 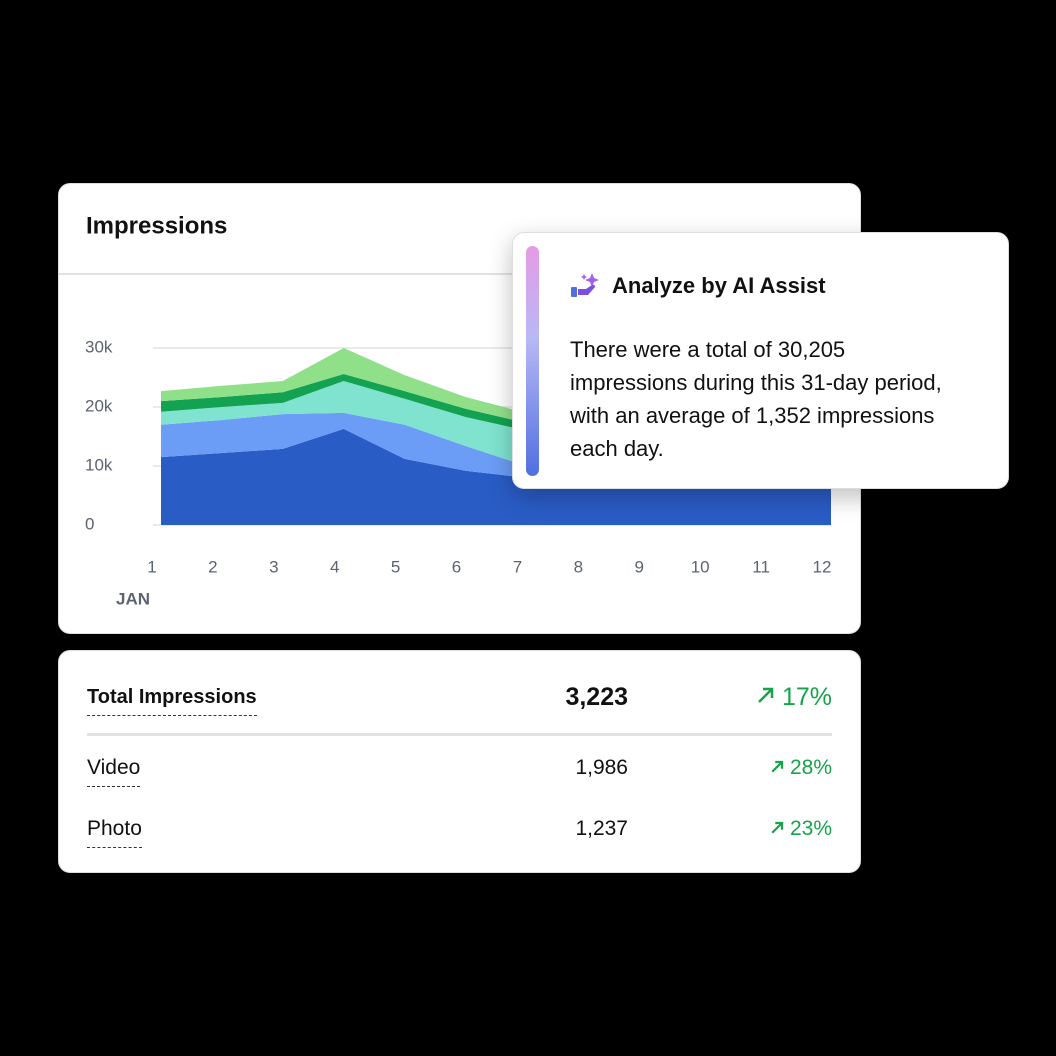 I want to click on x-tick-label: 2, so click(x=212, y=566).